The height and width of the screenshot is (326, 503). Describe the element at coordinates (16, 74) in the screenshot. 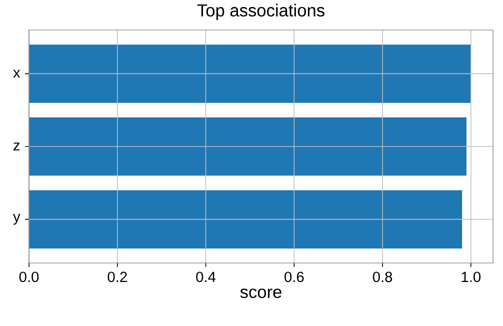

I see `y-tick-label: x` at that location.